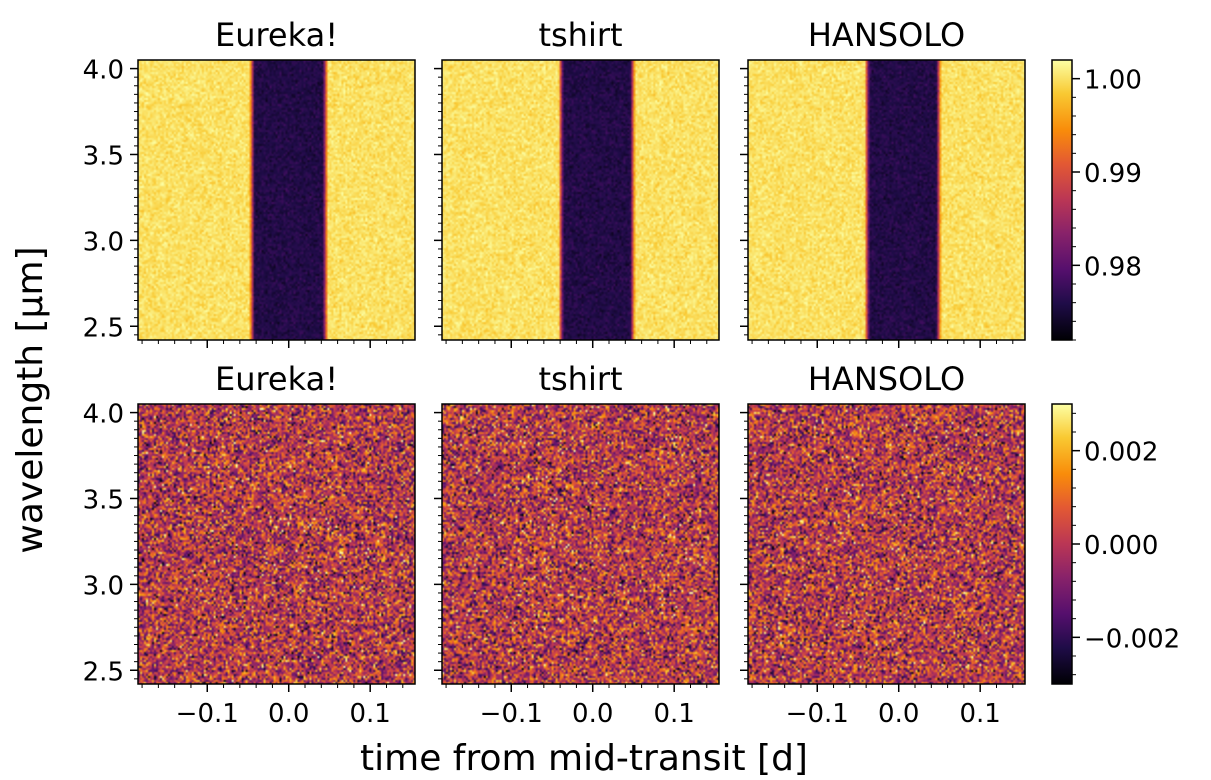  I want to click on y-axis-label: wavelength [μm], so click(30, 399).